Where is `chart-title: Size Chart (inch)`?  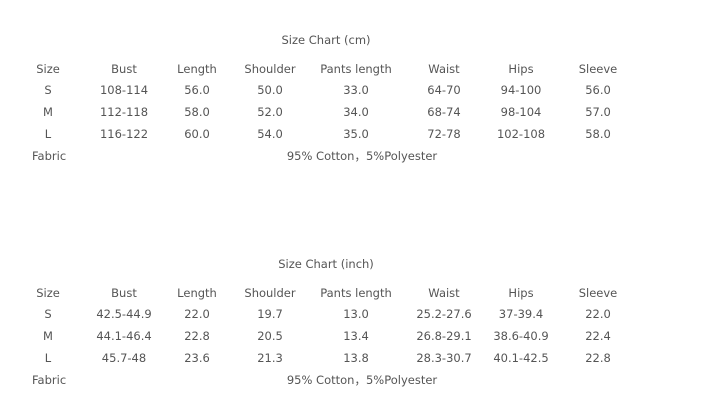
chart-title: Size Chart (inch) is located at coordinates (326, 264).